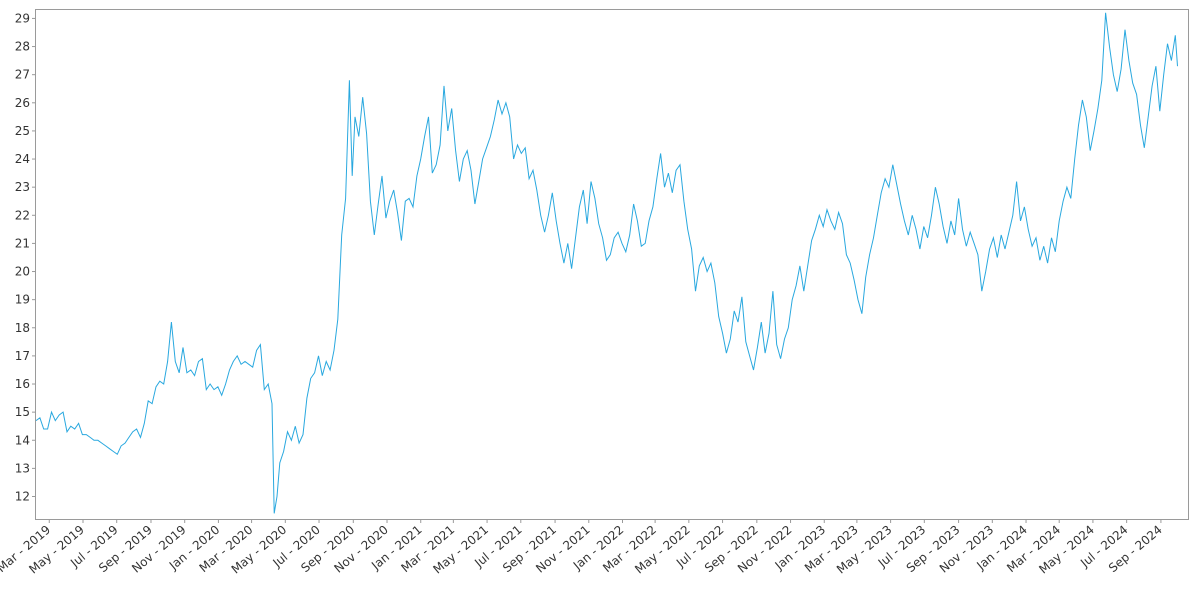 This screenshot has width=1200, height=600. I want to click on y-tick-label: 24, so click(22, 159).